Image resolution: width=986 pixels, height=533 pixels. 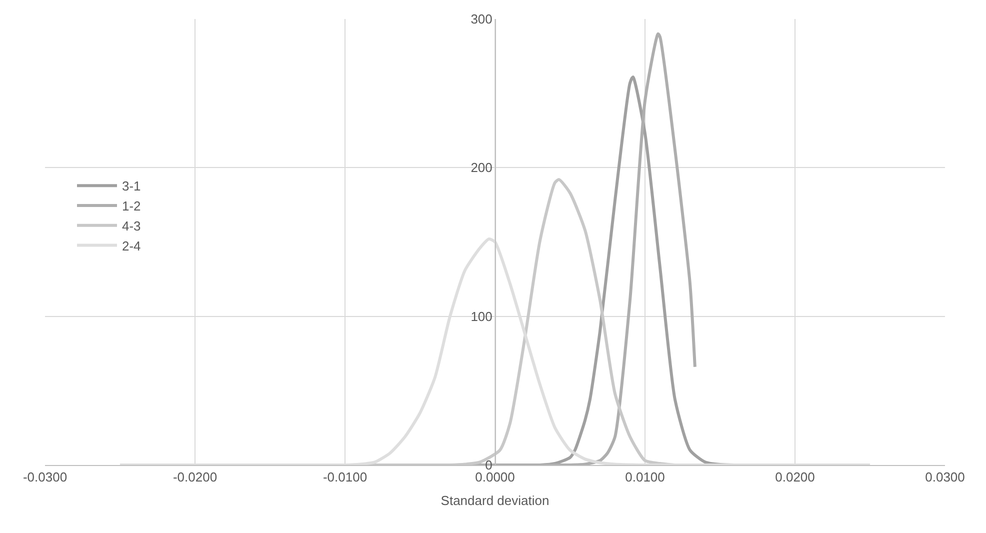 What do you see at coordinates (345, 477) in the screenshot?
I see `x-tick-label: -0.0100` at bounding box center [345, 477].